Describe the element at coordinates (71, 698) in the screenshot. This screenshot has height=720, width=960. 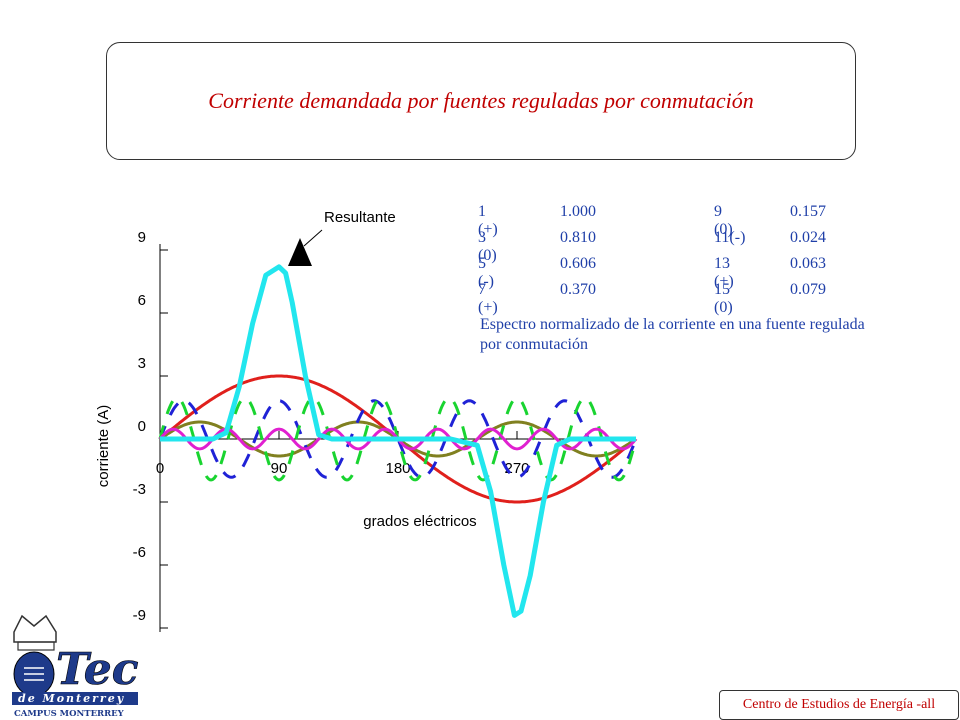
I see `logo-subtitle: de Monterrey` at that location.